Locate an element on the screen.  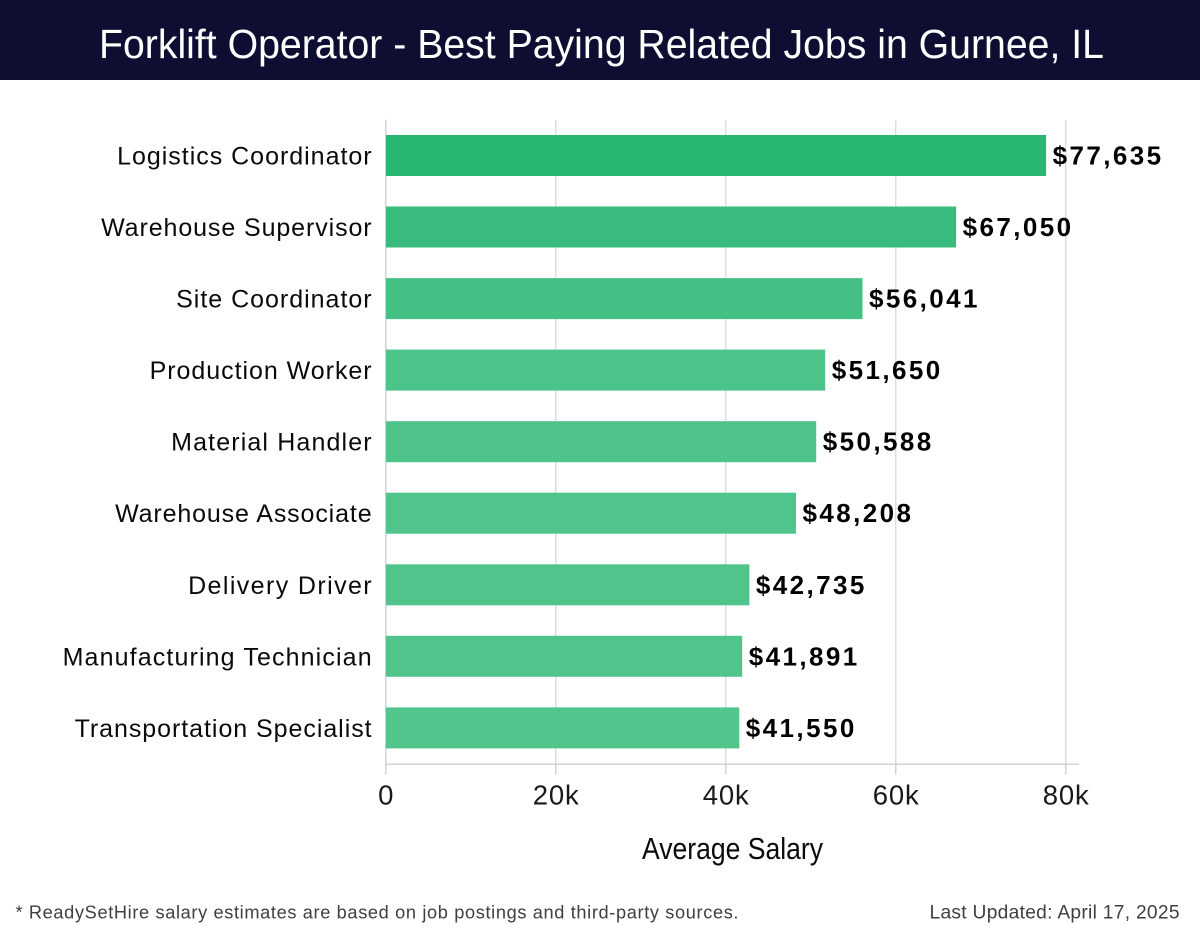
svg-text: Delivery Driver is located at coordinates (279, 586).